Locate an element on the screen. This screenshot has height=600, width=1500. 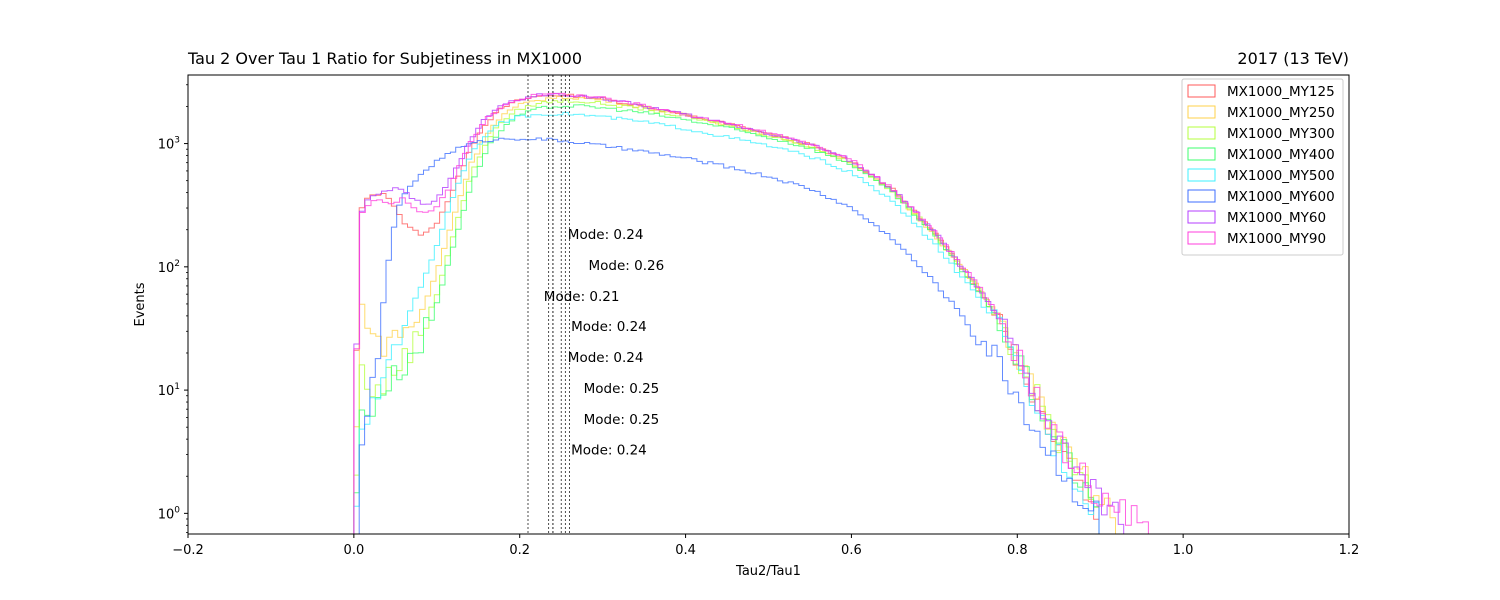
legend-label: MX1000_MY600 is located at coordinates (1281, 197).